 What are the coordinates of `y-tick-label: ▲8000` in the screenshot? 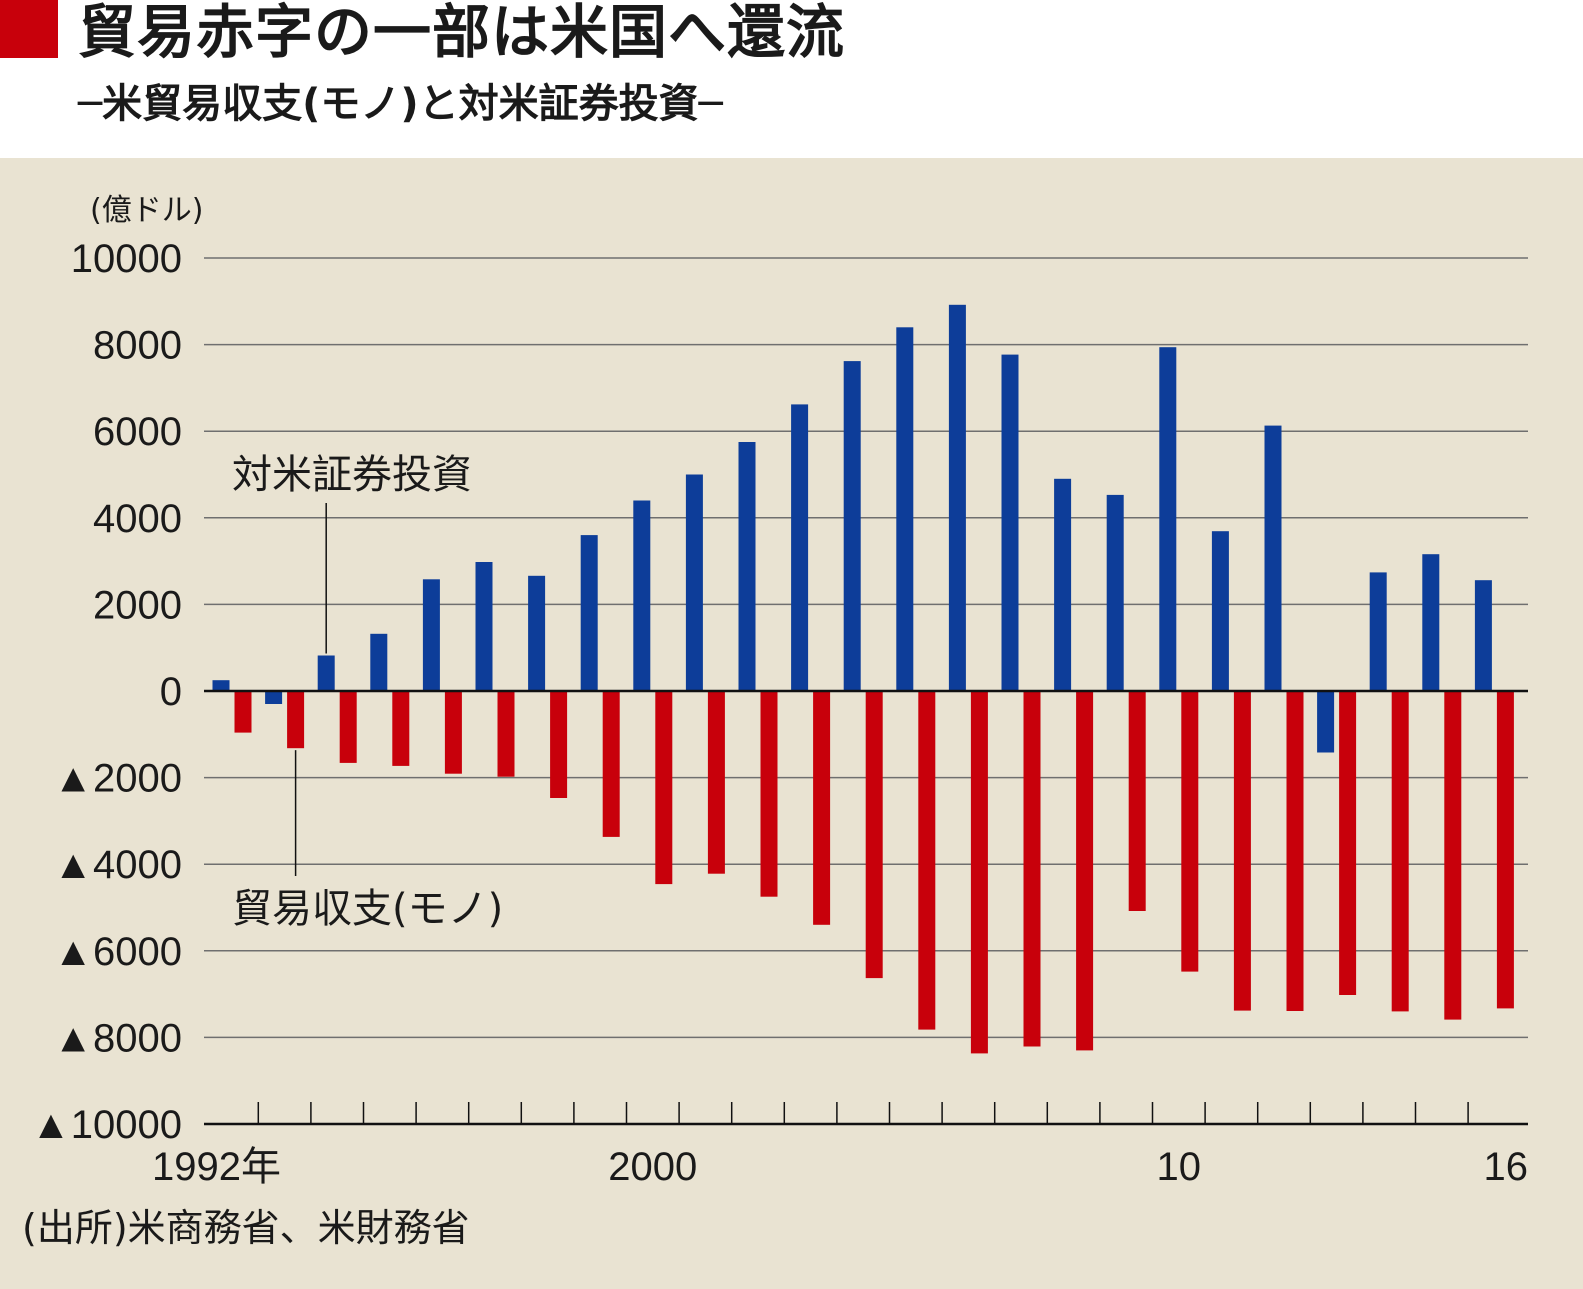 It's located at (117, 1038).